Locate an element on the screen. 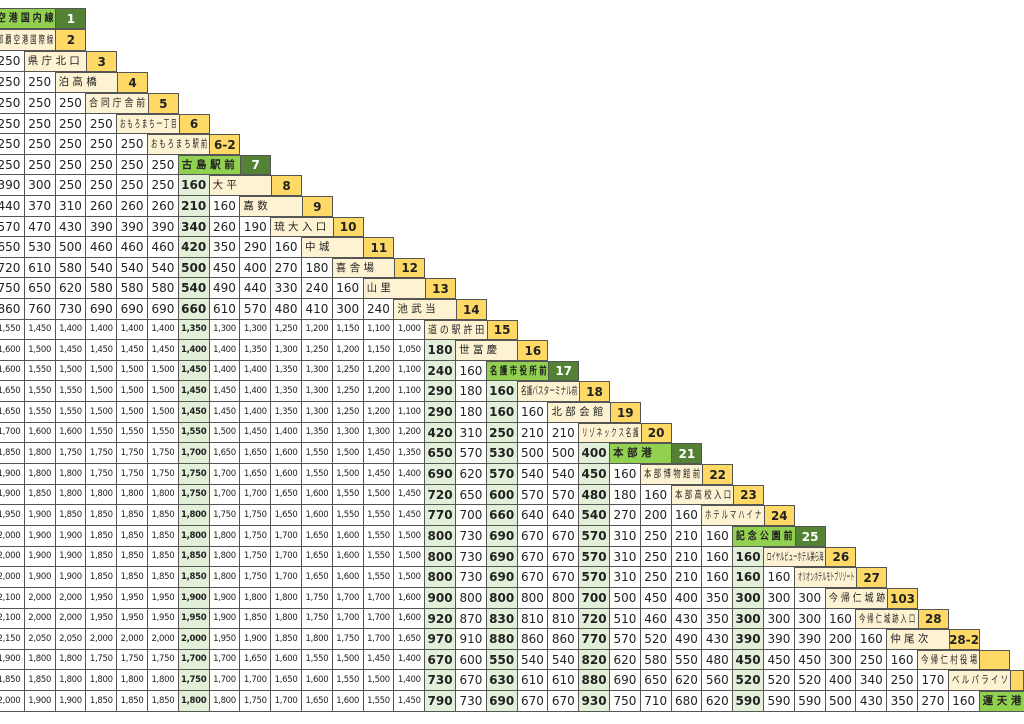  fare-cell: 810 is located at coordinates (533, 619).